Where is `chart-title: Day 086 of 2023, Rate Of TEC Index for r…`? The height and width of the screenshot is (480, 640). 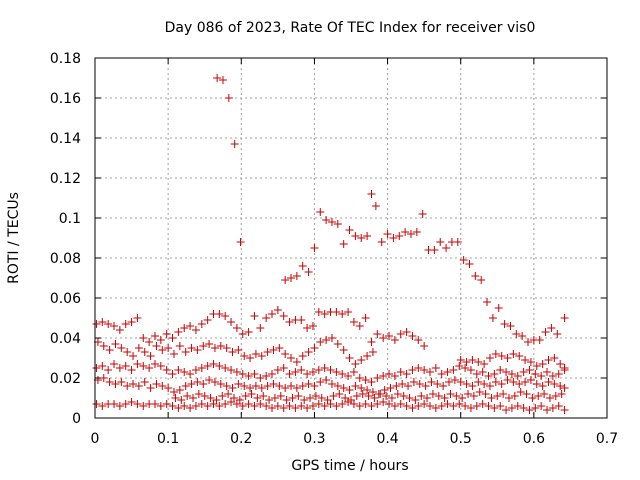 chart-title: Day 086 of 2023, Rate Of TEC Index for r… is located at coordinates (350, 28).